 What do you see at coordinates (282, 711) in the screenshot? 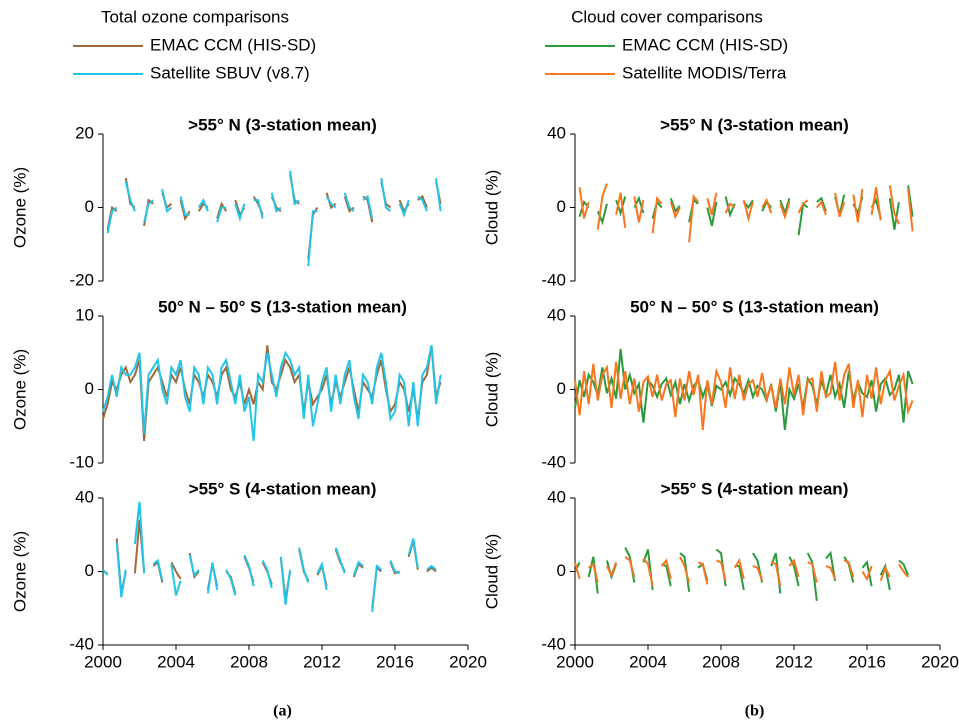
I see `panel-caption: (a)` at bounding box center [282, 711].